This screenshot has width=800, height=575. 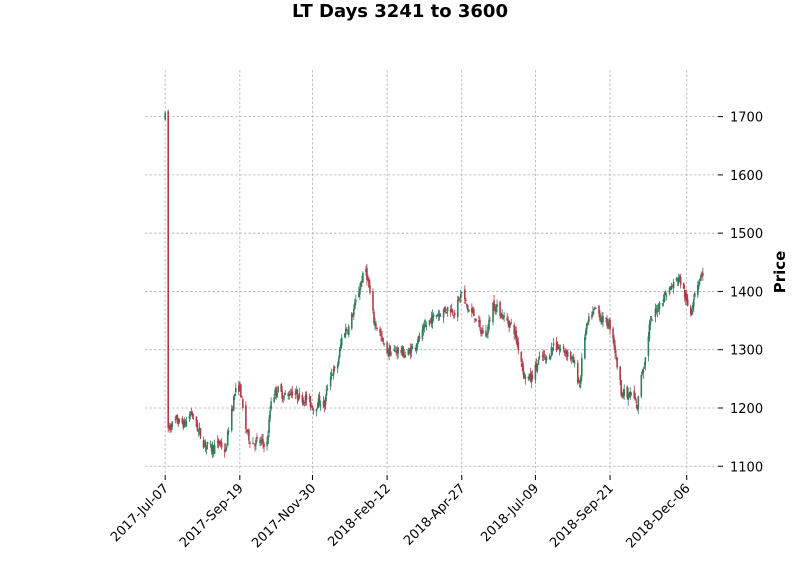 I want to click on x-tick-label: 2018-Feb-12, so click(x=359, y=515).